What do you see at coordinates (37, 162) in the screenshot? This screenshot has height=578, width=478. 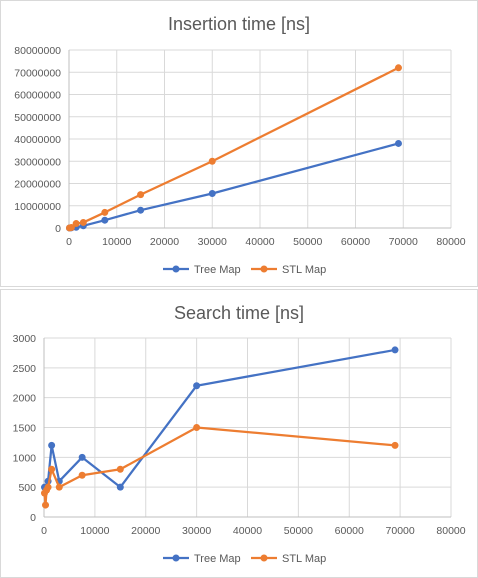 I see `y-tick-label: 30000000` at bounding box center [37, 162].